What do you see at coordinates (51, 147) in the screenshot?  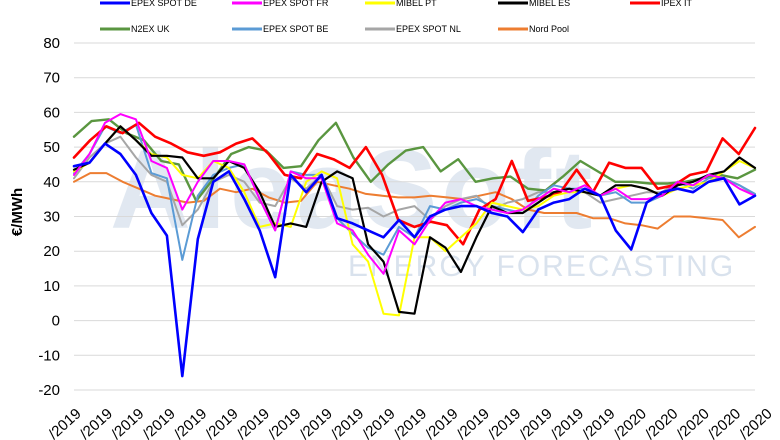 I see `y-tick-label: 50` at bounding box center [51, 147].